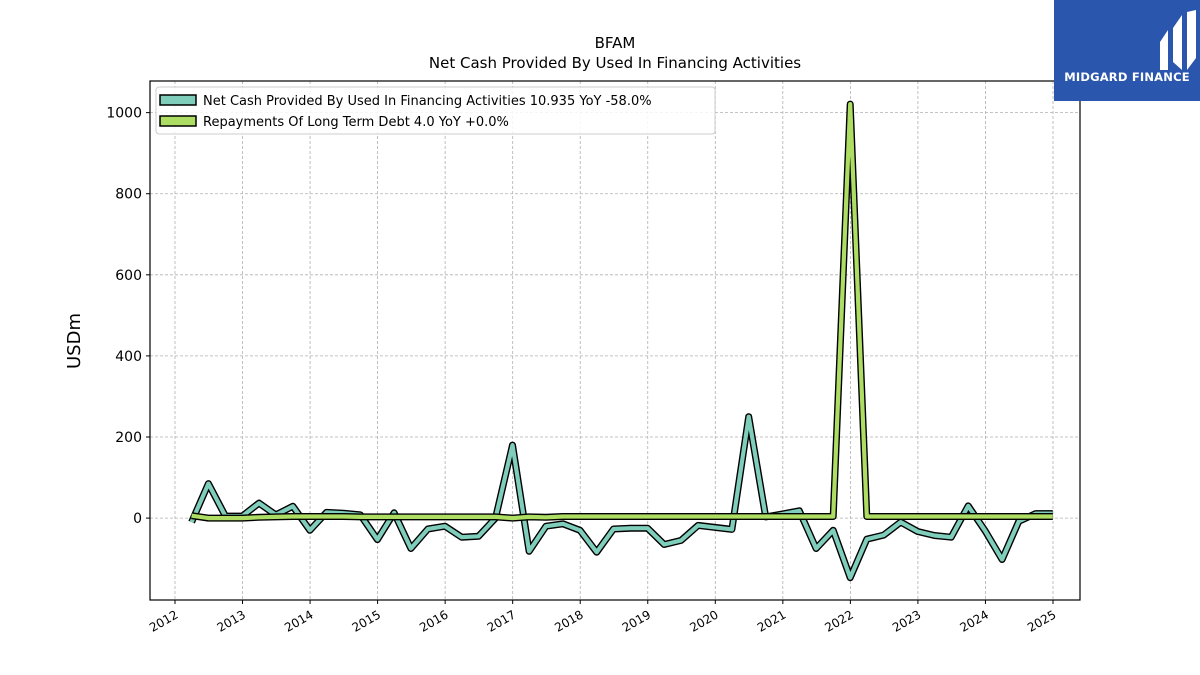 This screenshot has height=675, width=1200. What do you see at coordinates (163, 620) in the screenshot?
I see `x-tick-label: 2012` at bounding box center [163, 620].